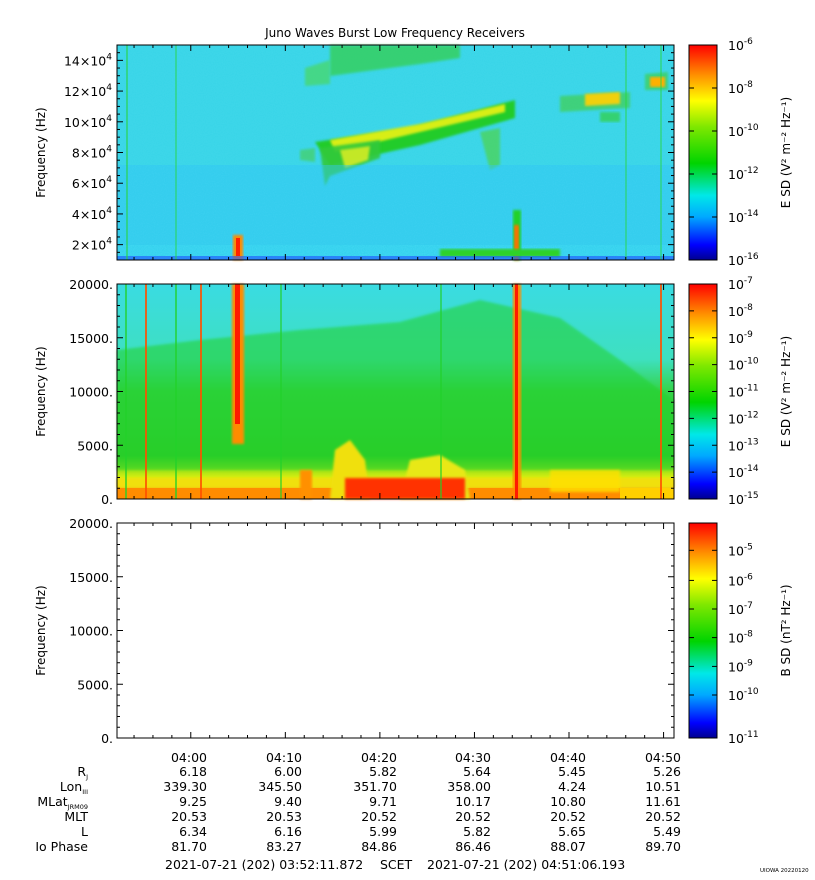  I want to click on ephemeris-value: 81.70, so click(189, 846).